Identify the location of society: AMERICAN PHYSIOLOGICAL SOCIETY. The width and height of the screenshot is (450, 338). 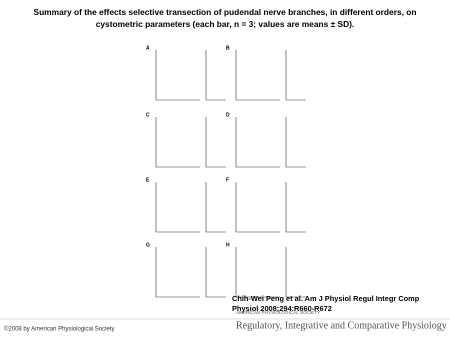
(278, 312).